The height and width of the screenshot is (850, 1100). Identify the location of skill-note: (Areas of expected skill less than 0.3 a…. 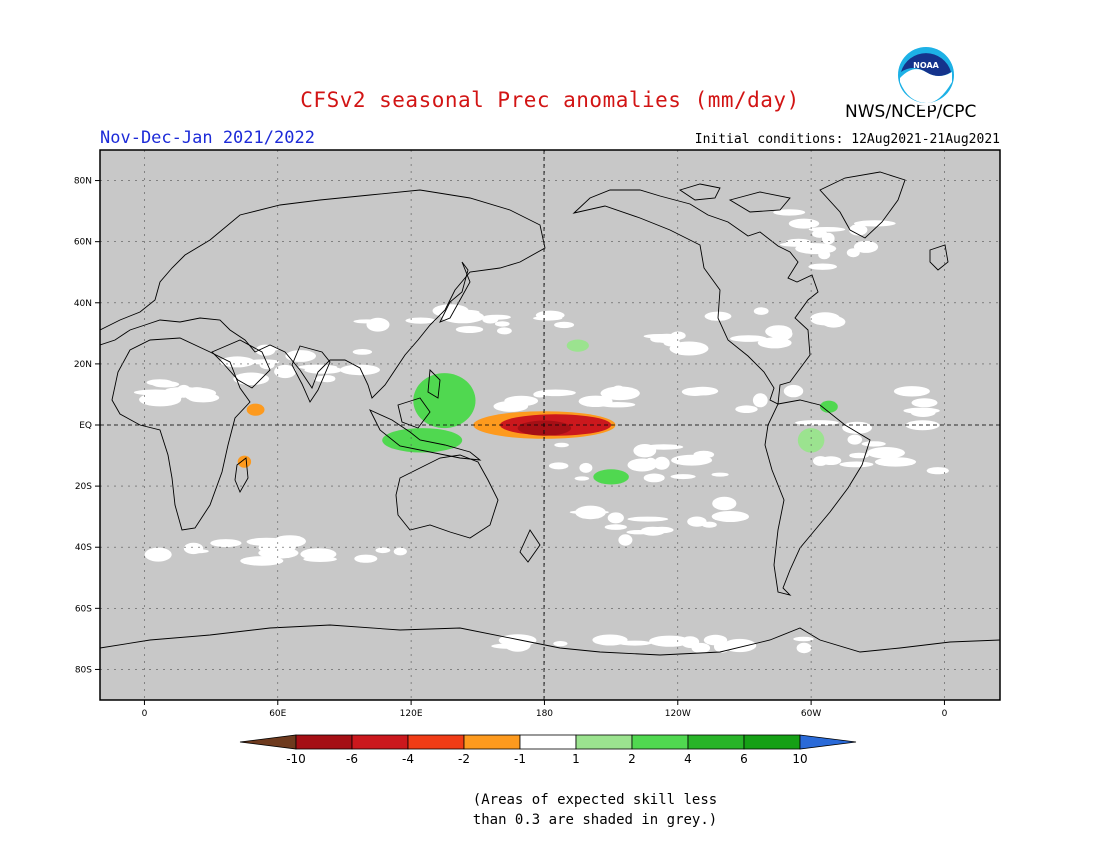
(595, 810).